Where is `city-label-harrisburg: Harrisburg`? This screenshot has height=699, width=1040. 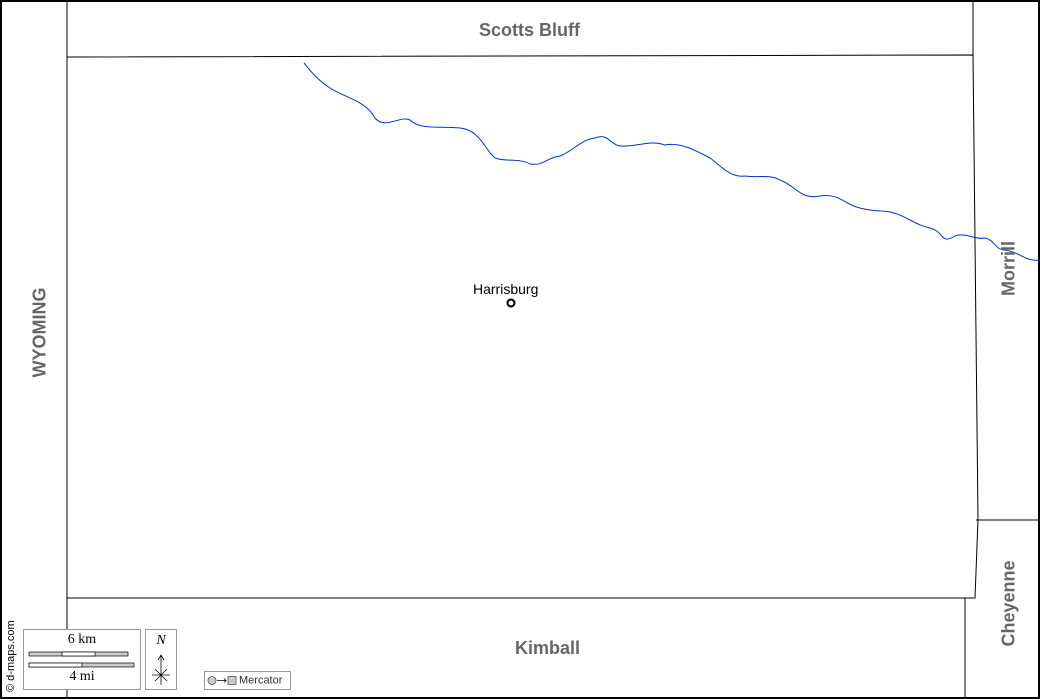 city-label-harrisburg: Harrisburg is located at coordinates (506, 289).